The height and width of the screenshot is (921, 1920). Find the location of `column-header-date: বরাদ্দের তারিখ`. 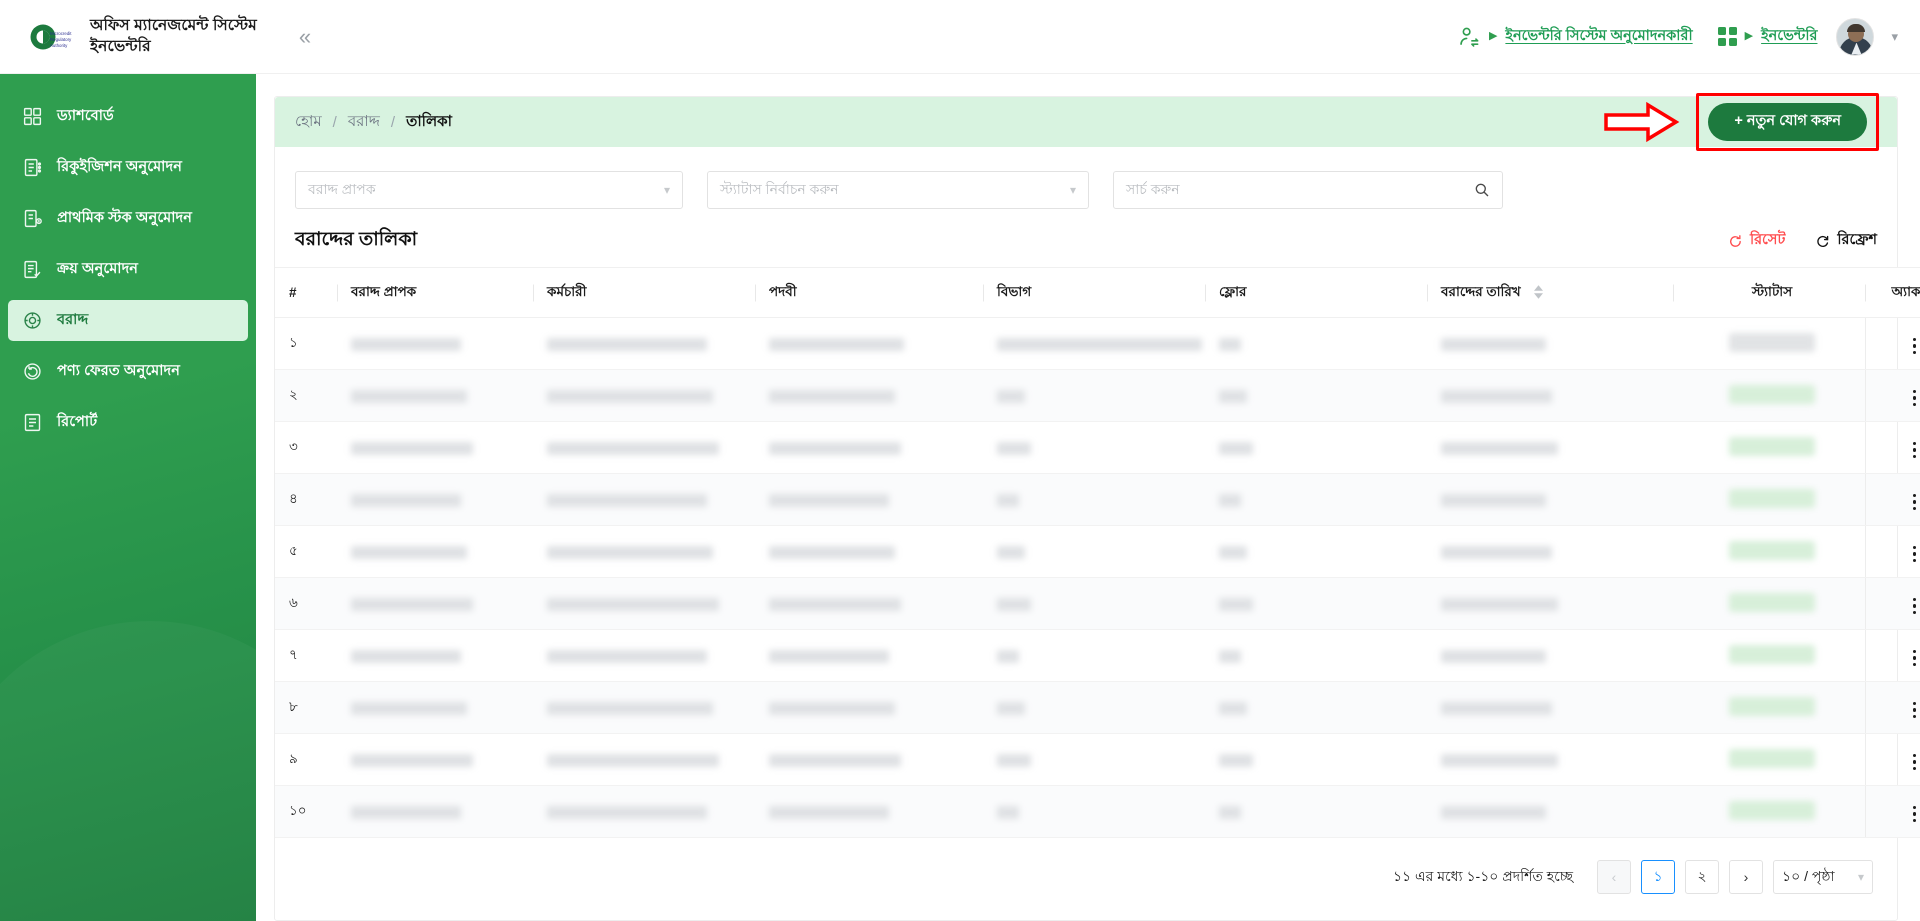

column-header-date: বরাদ্দের তারিখ is located at coordinates (1550, 292).